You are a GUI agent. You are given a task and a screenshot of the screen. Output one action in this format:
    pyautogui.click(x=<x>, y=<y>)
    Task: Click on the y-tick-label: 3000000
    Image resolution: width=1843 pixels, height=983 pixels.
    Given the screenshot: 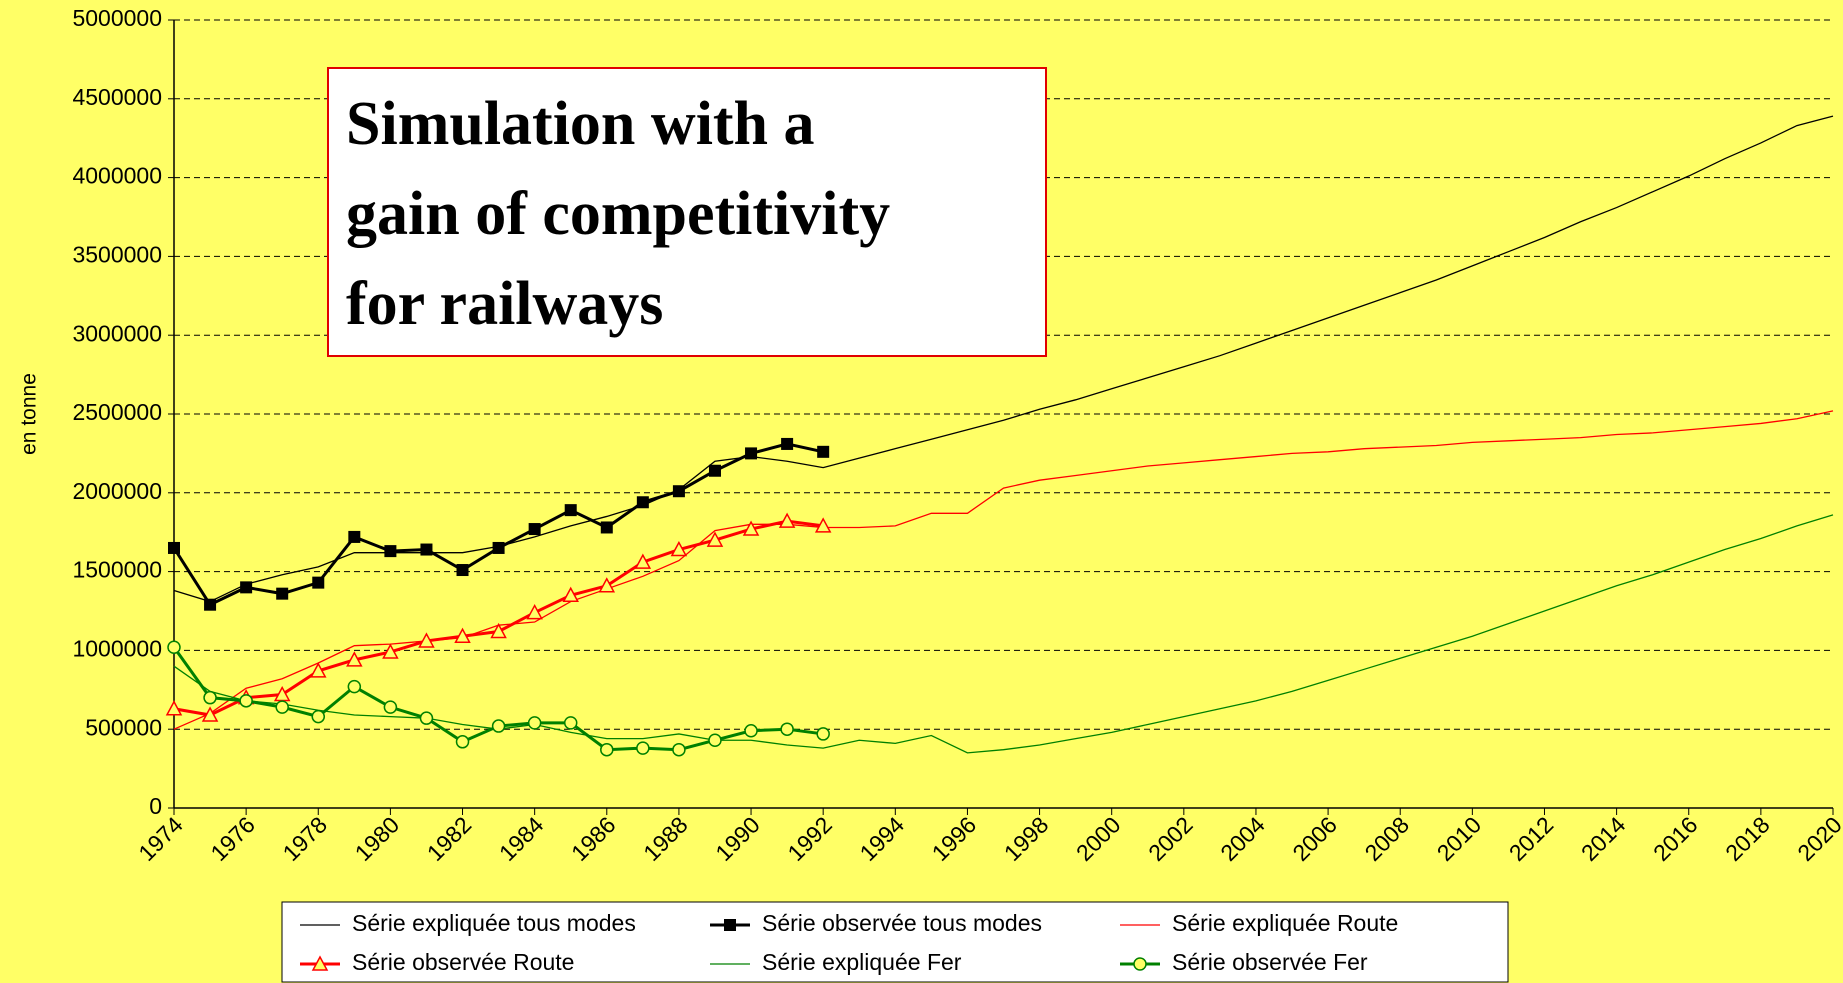 What is the action you would take?
    pyautogui.click(x=117, y=333)
    